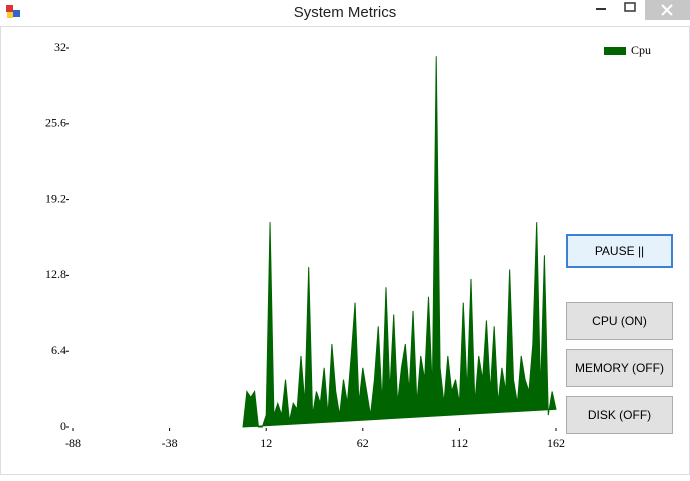  What do you see at coordinates (556, 443) in the screenshot?
I see `x-tick-label: 162` at bounding box center [556, 443].